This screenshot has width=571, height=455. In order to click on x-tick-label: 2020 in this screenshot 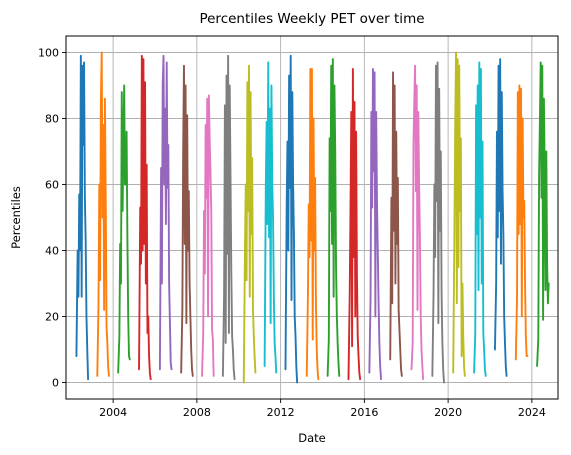, I will do `click(448, 412)`.